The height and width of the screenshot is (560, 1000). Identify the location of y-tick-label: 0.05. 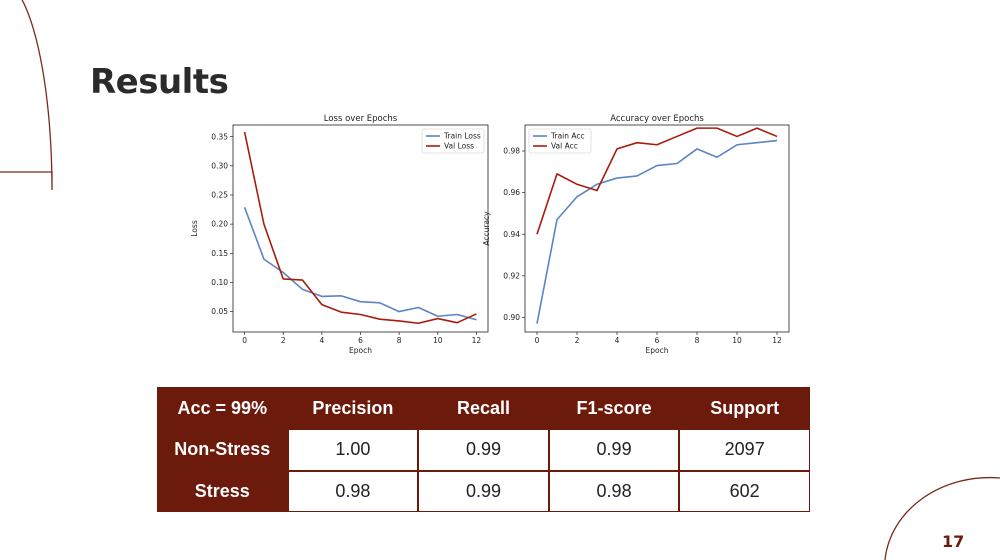
(219, 311).